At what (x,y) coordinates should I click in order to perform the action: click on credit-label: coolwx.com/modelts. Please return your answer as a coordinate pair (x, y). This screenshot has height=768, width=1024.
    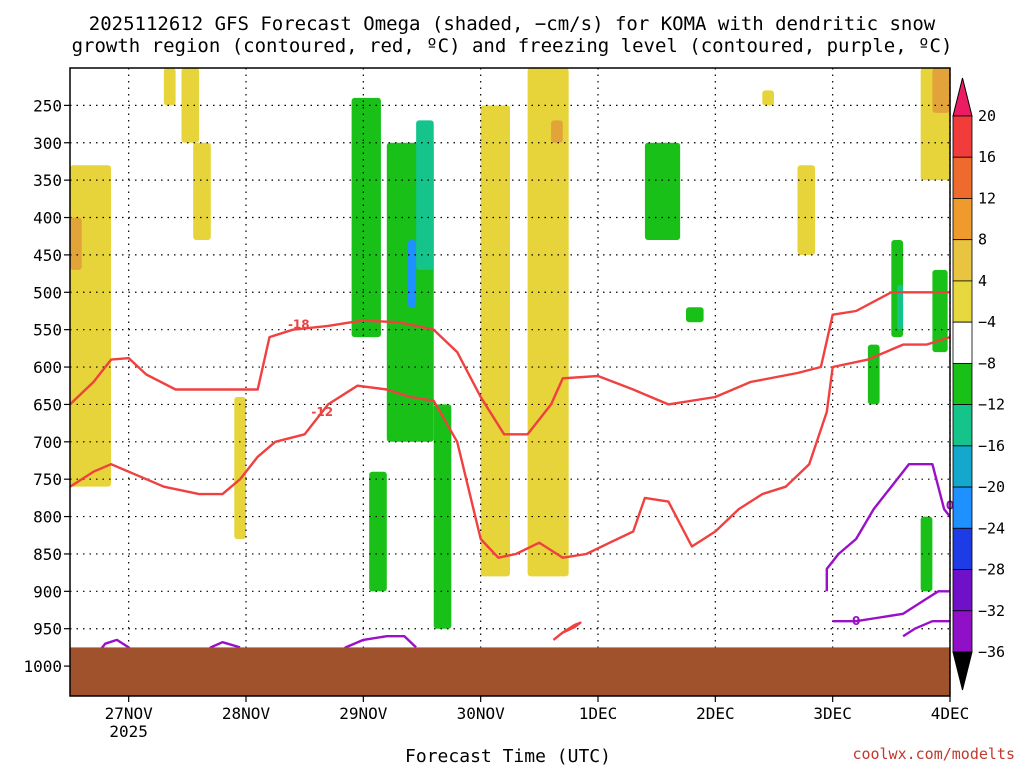
    Looking at the image, I should click on (933, 754).